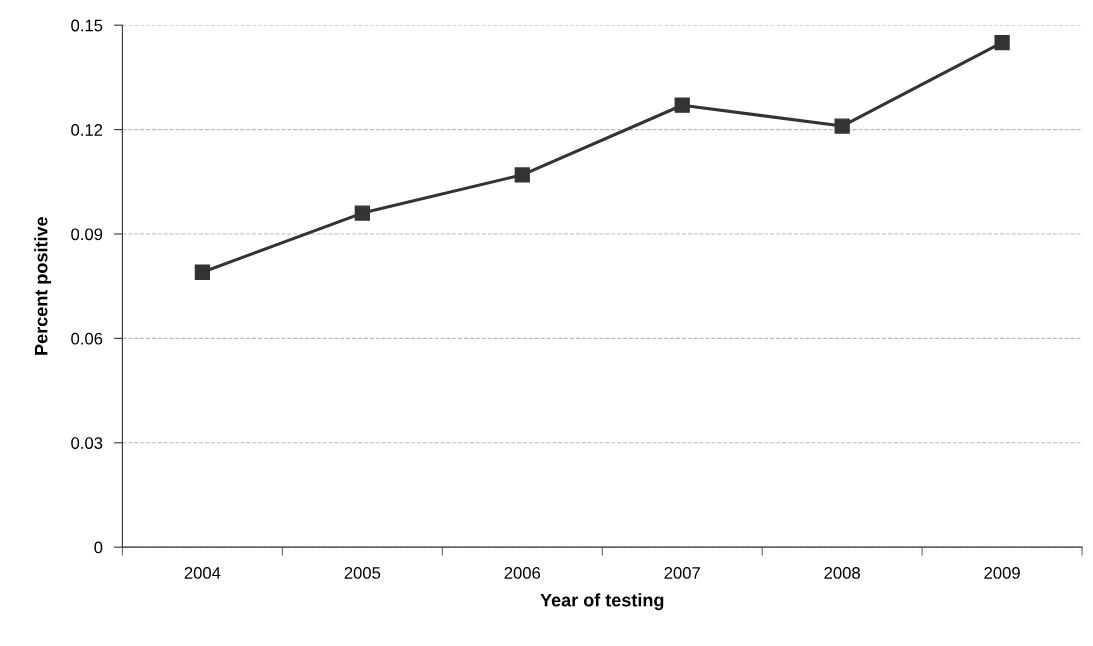  Describe the element at coordinates (87, 443) in the screenshot. I see `y-tick-label: 0.03` at that location.